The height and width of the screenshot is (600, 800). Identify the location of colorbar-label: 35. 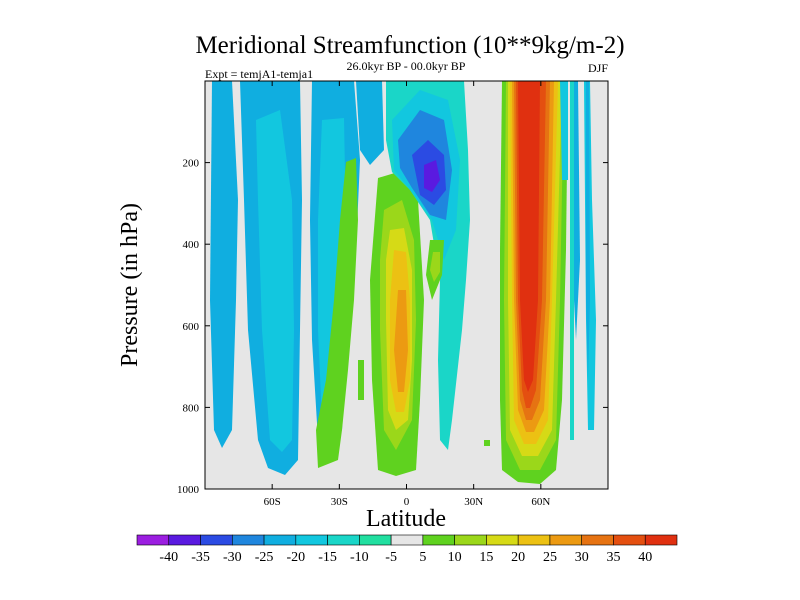
(613, 557).